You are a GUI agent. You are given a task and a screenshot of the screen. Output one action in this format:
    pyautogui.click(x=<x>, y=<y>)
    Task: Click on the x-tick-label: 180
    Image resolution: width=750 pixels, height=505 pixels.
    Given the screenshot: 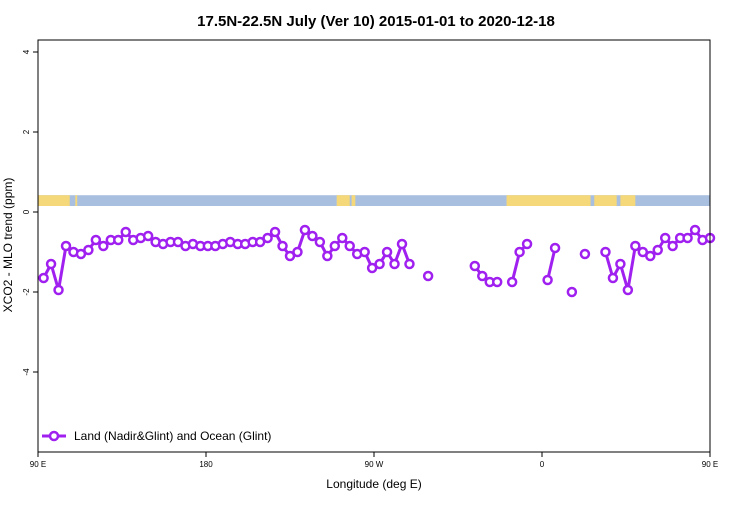 What is the action you would take?
    pyautogui.click(x=206, y=464)
    